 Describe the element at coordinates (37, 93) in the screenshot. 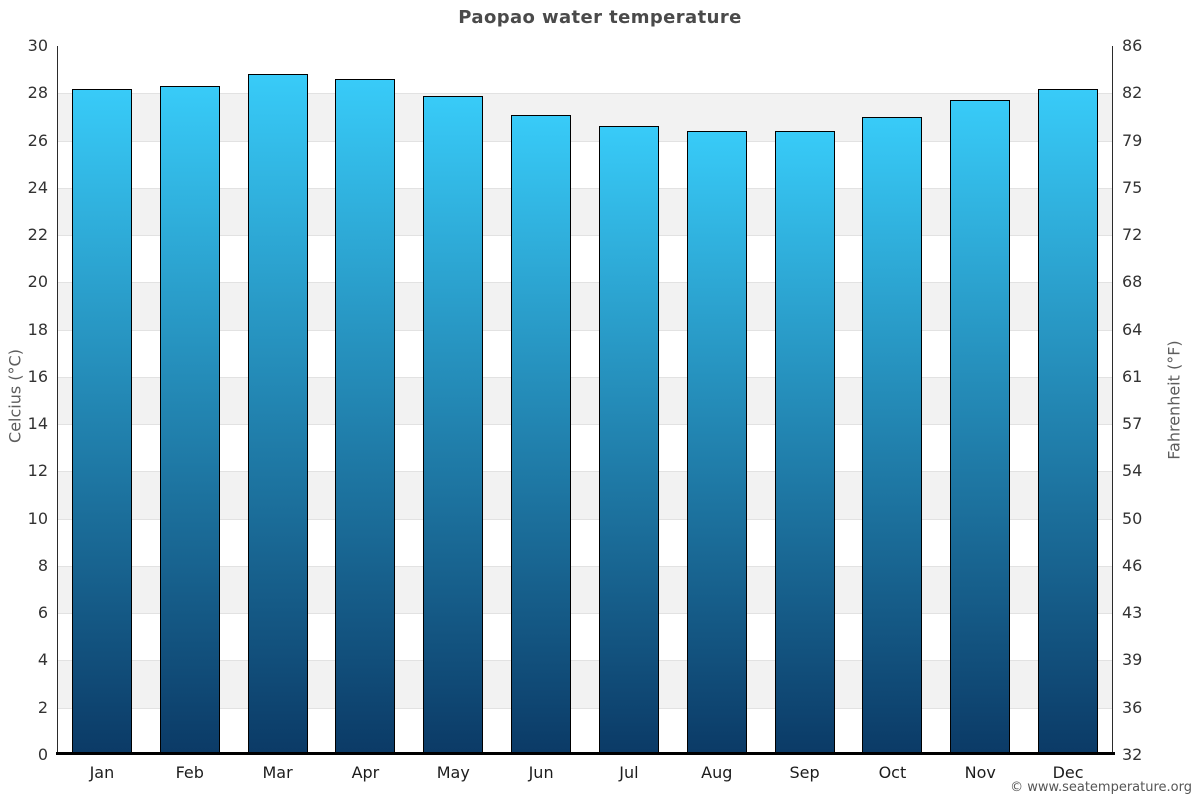

I see `ytick-celsius: 28` at that location.